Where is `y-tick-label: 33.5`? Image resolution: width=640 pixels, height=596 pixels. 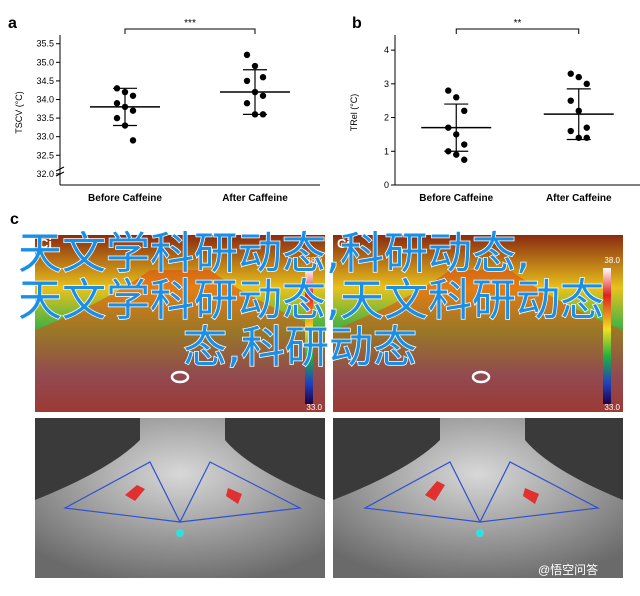 y-tick-label: 33.5 is located at coordinates (45, 118).